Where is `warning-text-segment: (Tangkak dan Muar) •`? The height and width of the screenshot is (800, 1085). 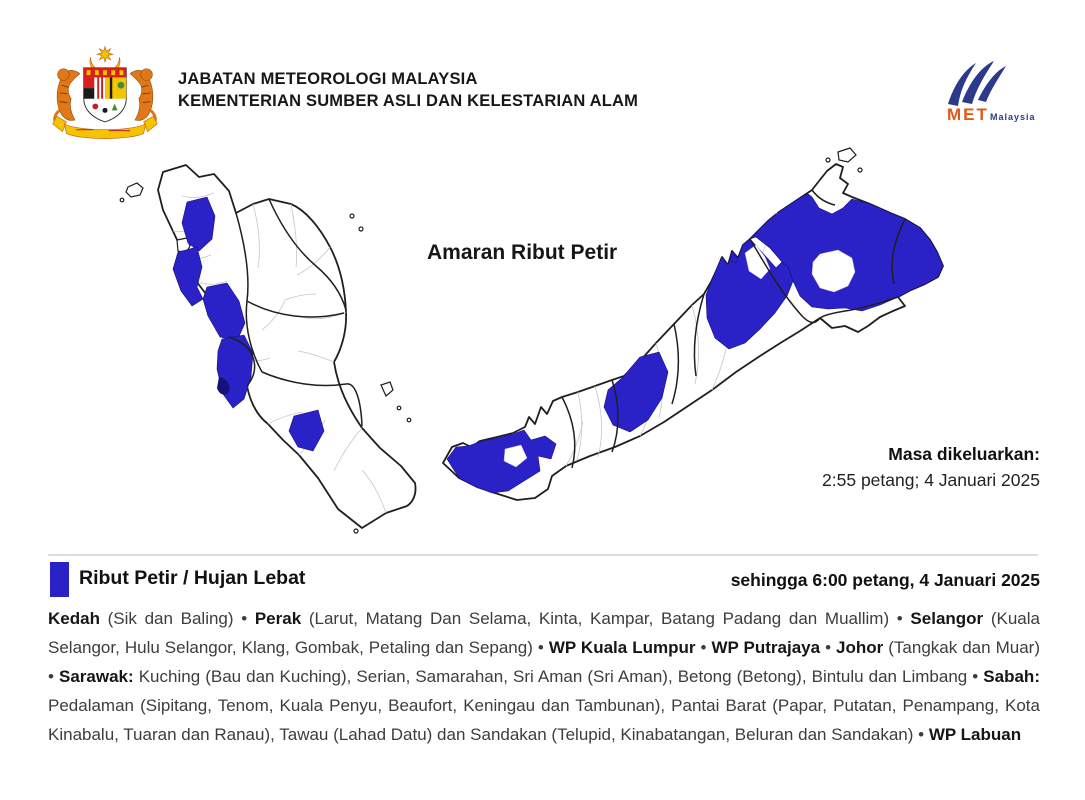 warning-text-segment: (Tangkak dan Muar) • is located at coordinates (544, 662).